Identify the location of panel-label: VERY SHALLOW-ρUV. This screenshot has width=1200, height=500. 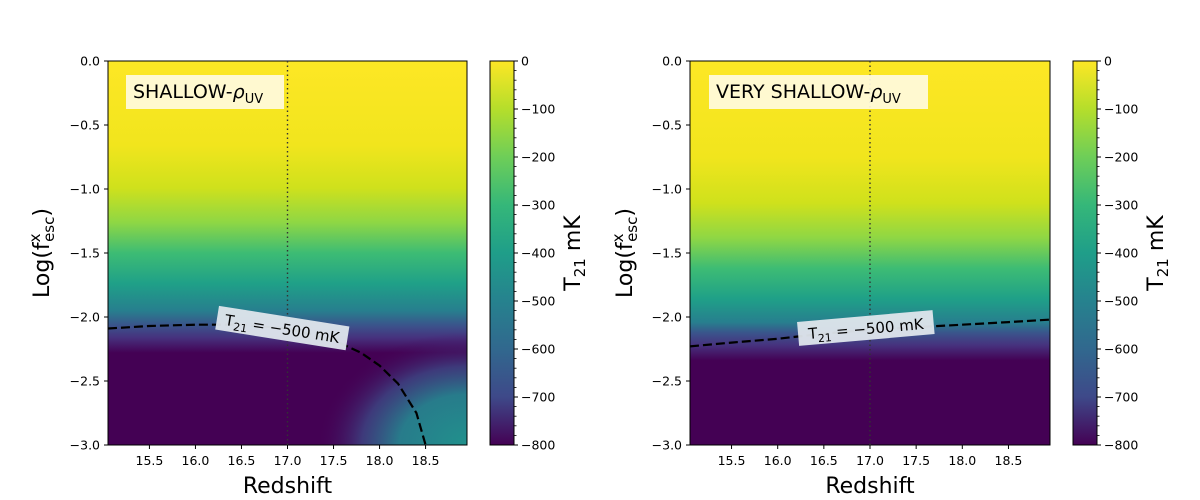
(818, 92).